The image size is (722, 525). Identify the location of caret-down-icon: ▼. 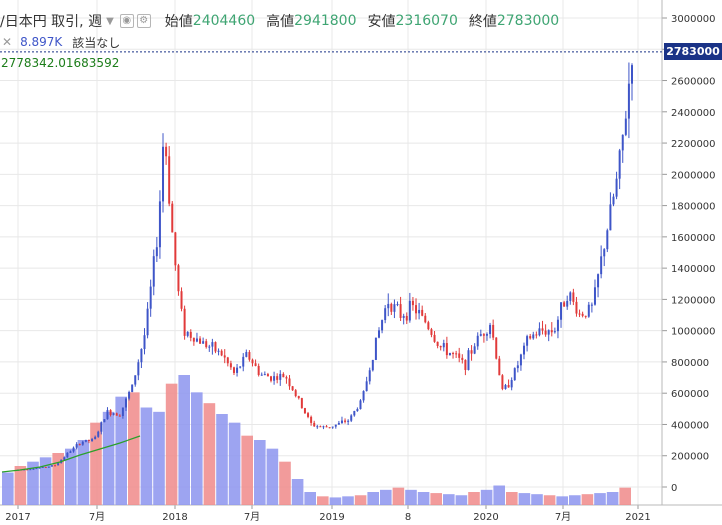
(110, 21).